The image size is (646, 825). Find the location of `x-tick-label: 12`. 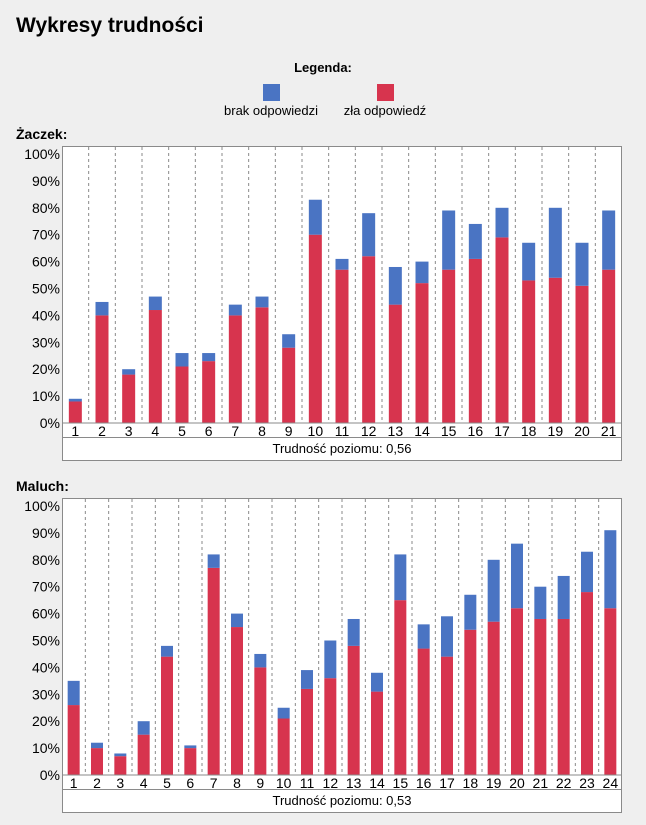

x-tick-label: 12 is located at coordinates (331, 783).